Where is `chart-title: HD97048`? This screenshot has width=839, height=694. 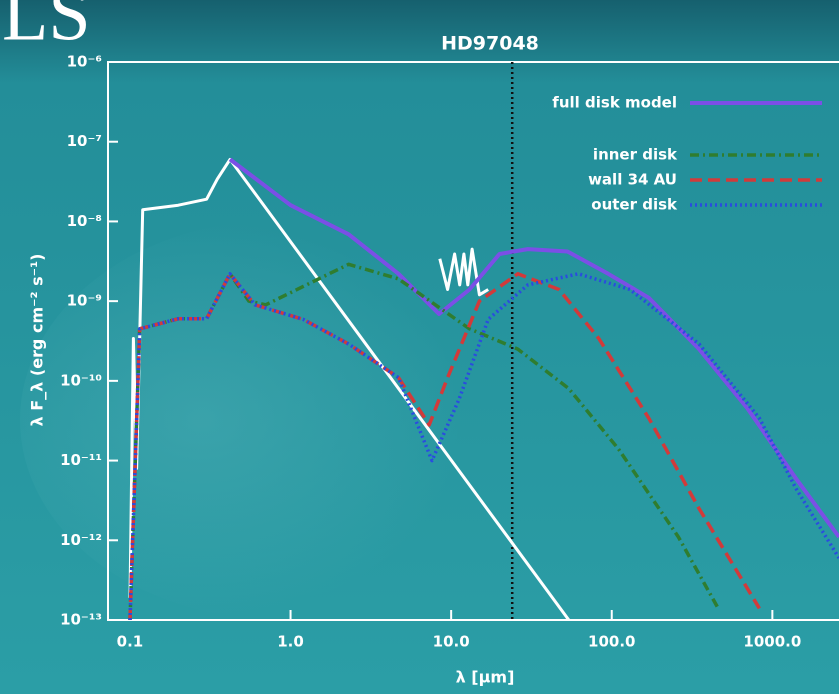 chart-title: HD97048 is located at coordinates (490, 44).